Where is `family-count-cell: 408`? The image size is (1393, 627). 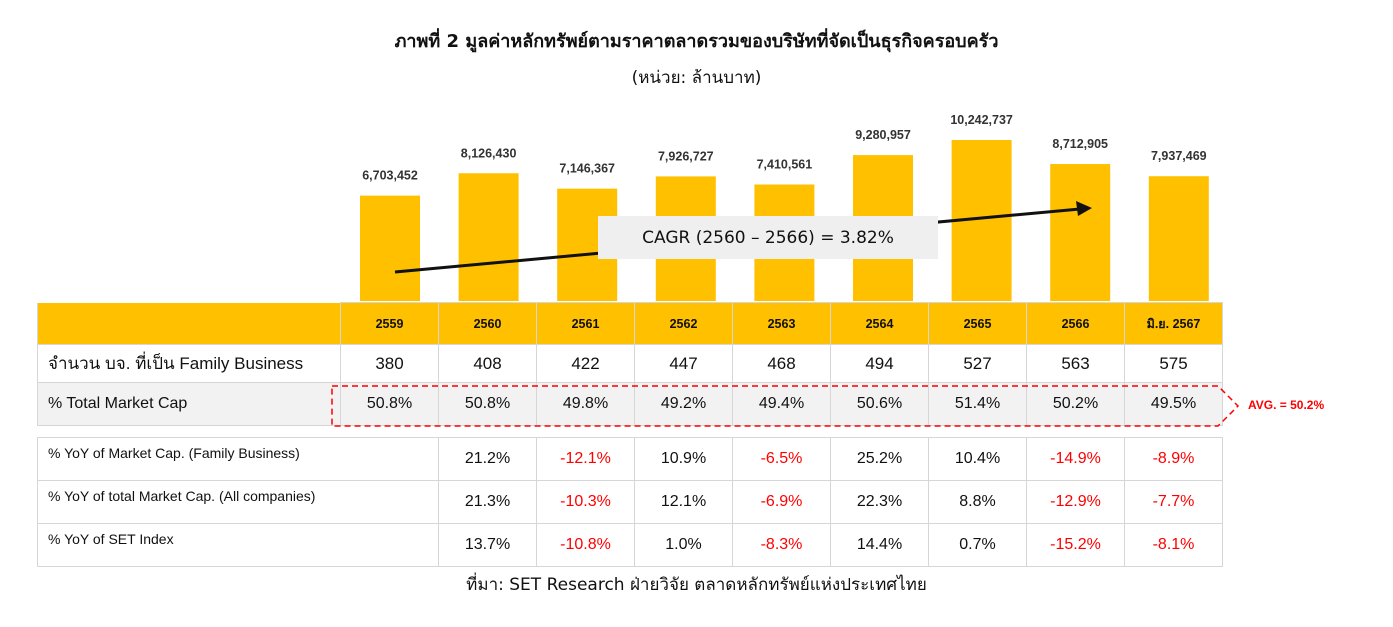 family-count-cell: 408 is located at coordinates (487, 363).